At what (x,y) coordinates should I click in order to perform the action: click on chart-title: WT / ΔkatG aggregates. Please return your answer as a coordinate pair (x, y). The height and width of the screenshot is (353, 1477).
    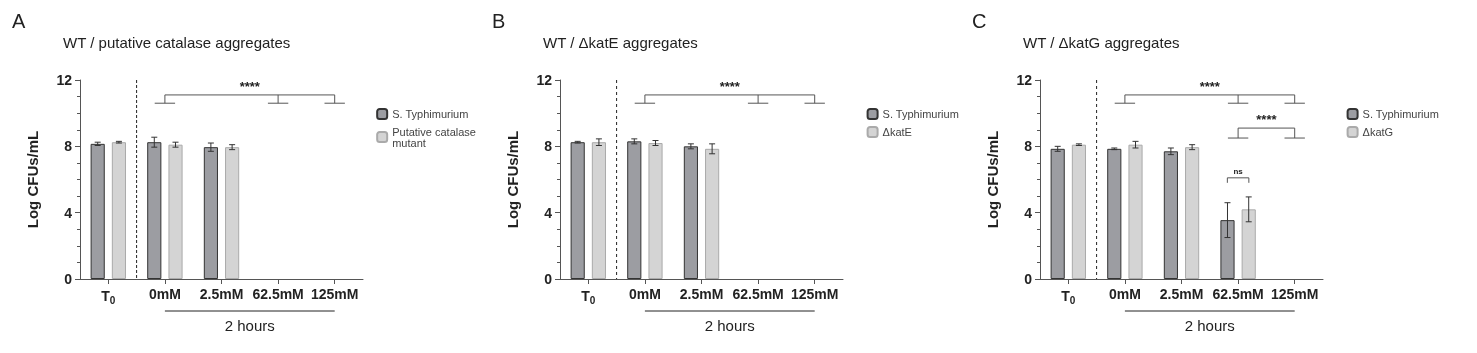
    Looking at the image, I should click on (1101, 42).